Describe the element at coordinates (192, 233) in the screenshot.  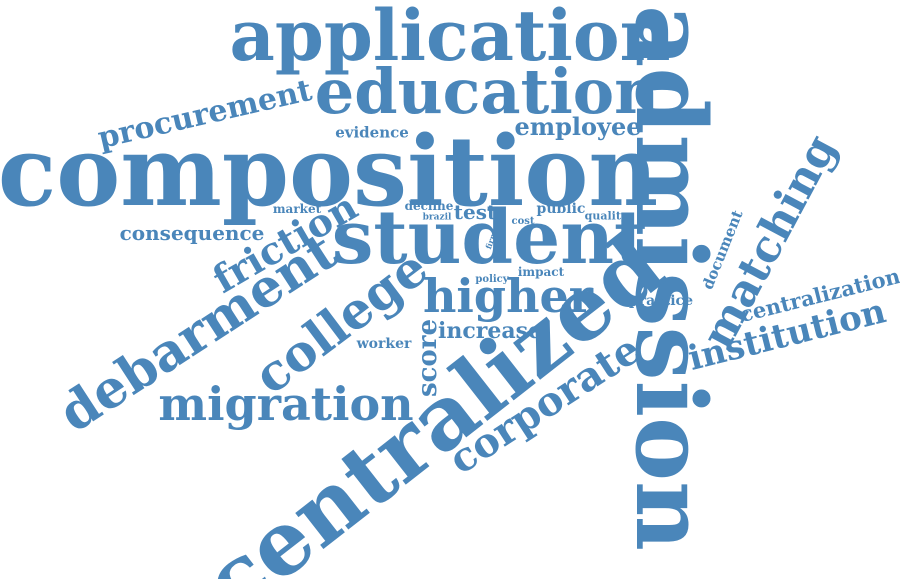
I see `word-consequence: consequence` at that location.